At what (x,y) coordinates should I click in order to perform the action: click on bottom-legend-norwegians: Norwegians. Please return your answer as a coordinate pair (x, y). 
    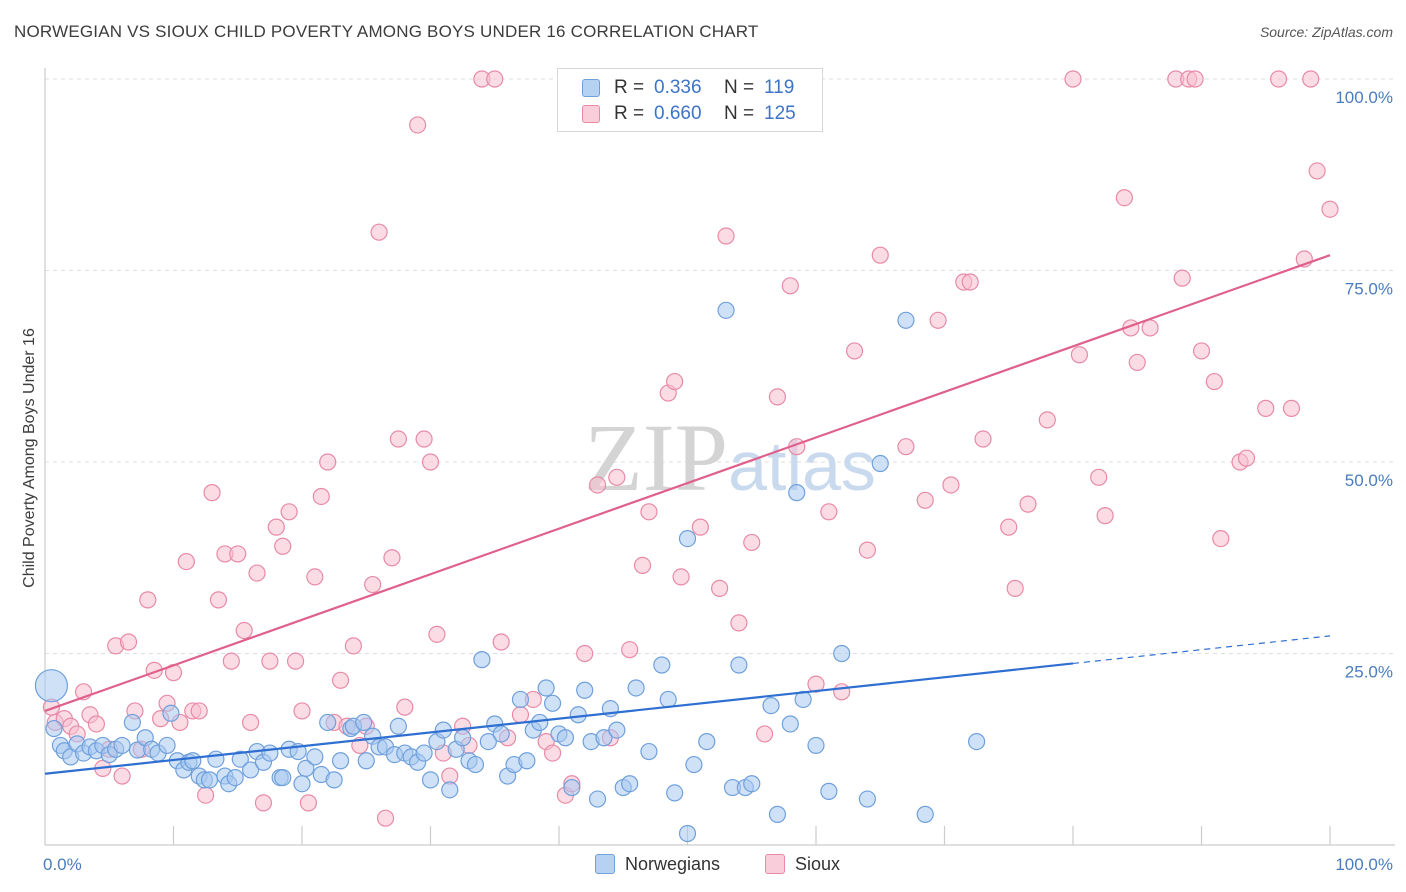
    Looking at the image, I should click on (657, 864).